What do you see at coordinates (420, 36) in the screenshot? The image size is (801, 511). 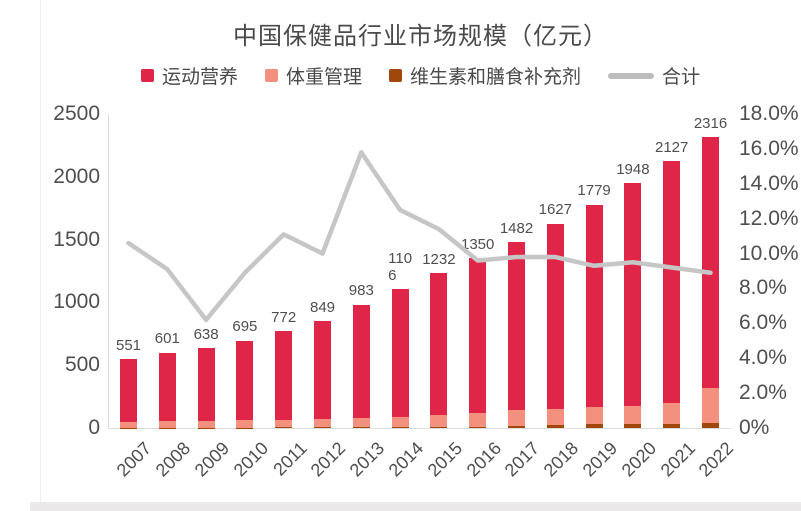 I see `chart-title: 中国保健品行业市场规模（亿元）` at bounding box center [420, 36].